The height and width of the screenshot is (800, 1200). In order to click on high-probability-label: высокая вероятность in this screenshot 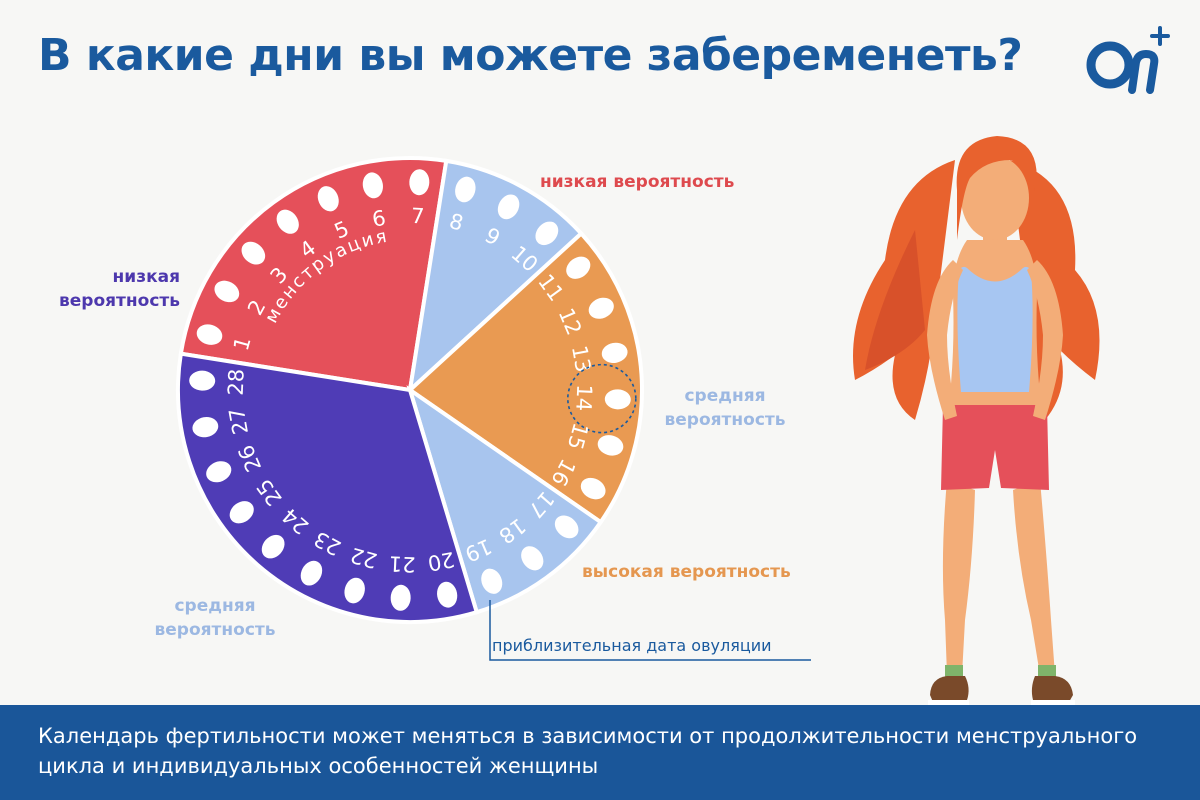, I will do `click(686, 572)`.